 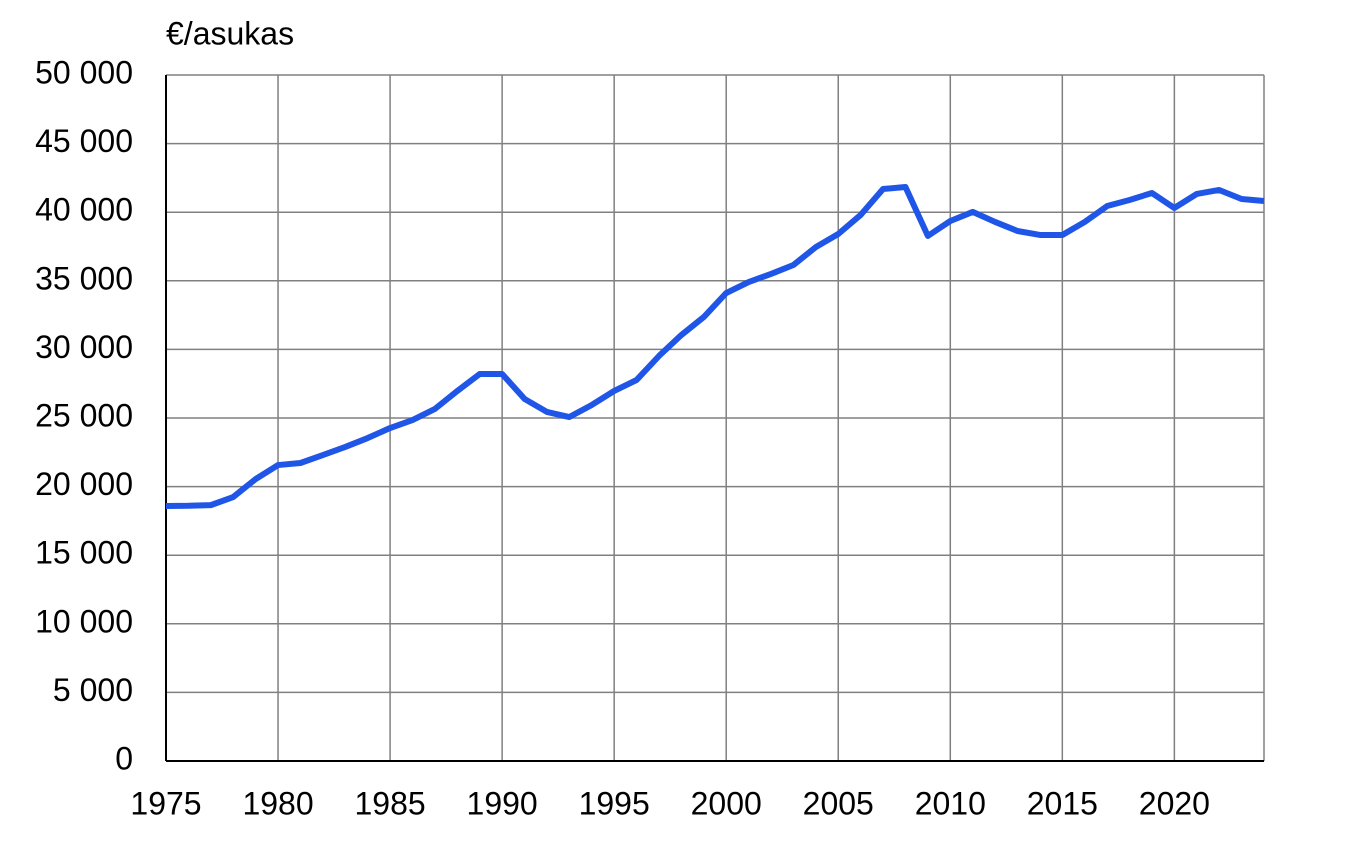 I want to click on x-tick-label: 2000, so click(x=726, y=803).